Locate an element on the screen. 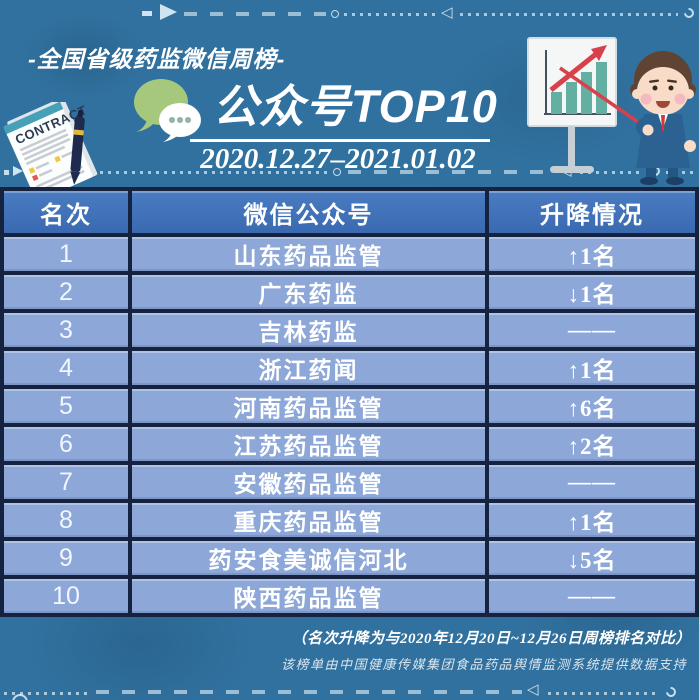 This screenshot has height=700, width=699. title-row: 公众号TOP10 is located at coordinates (315, 110).